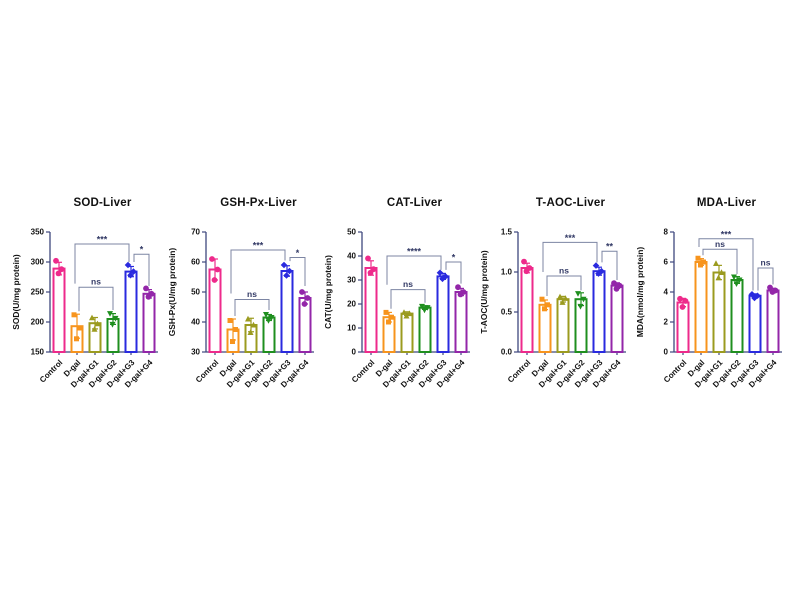  Describe the element at coordinates (38, 322) in the screenshot. I see `y-tick-label: 200` at that location.